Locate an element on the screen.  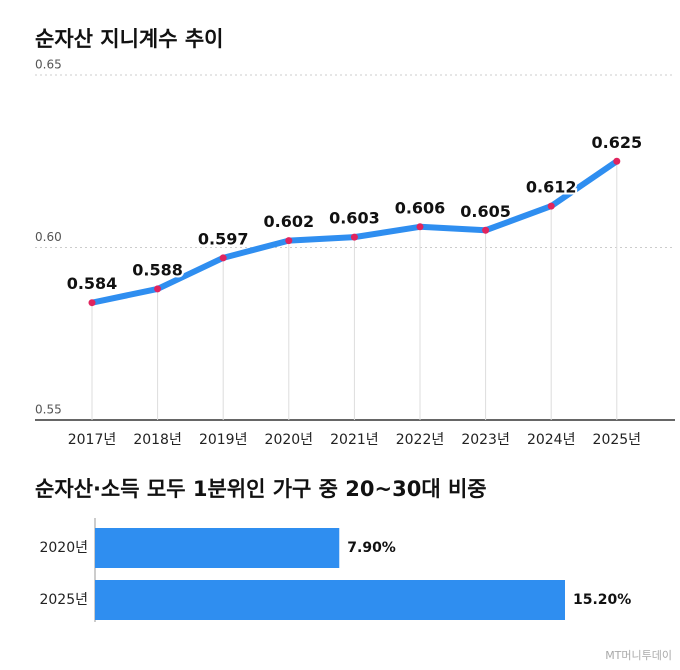
x-tick-label: 2019년 is located at coordinates (223, 440).